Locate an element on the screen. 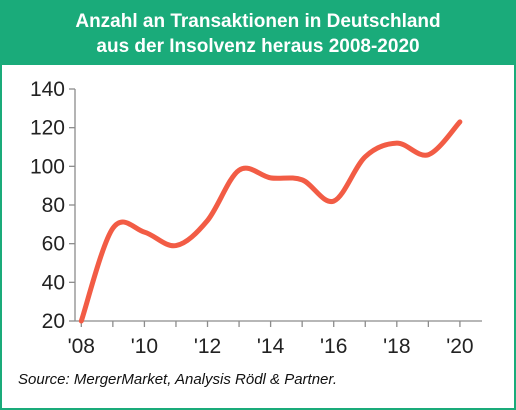 The height and width of the screenshot is (410, 516). y-axis-ticks: 20 40 60 80 100 120 140 is located at coordinates (52, 205).